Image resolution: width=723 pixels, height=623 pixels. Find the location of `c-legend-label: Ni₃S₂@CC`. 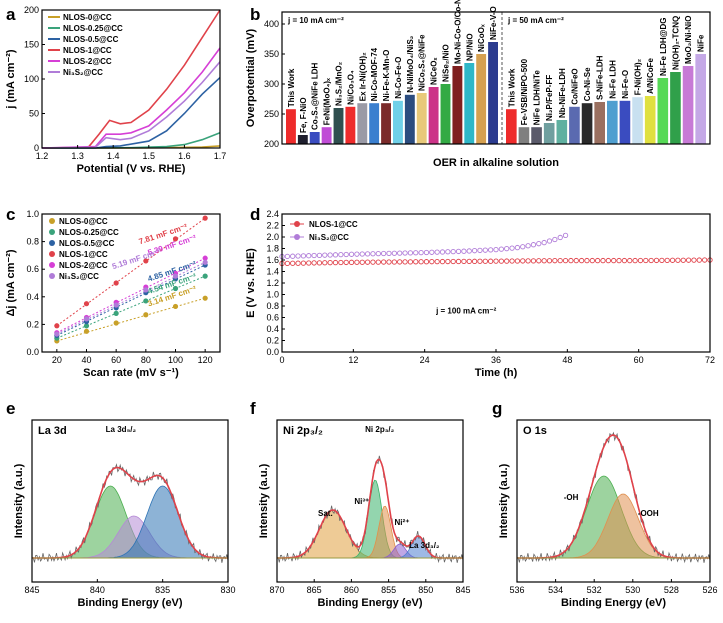

c-legend-label: Ni₃S₂@CC is located at coordinates (79, 276).